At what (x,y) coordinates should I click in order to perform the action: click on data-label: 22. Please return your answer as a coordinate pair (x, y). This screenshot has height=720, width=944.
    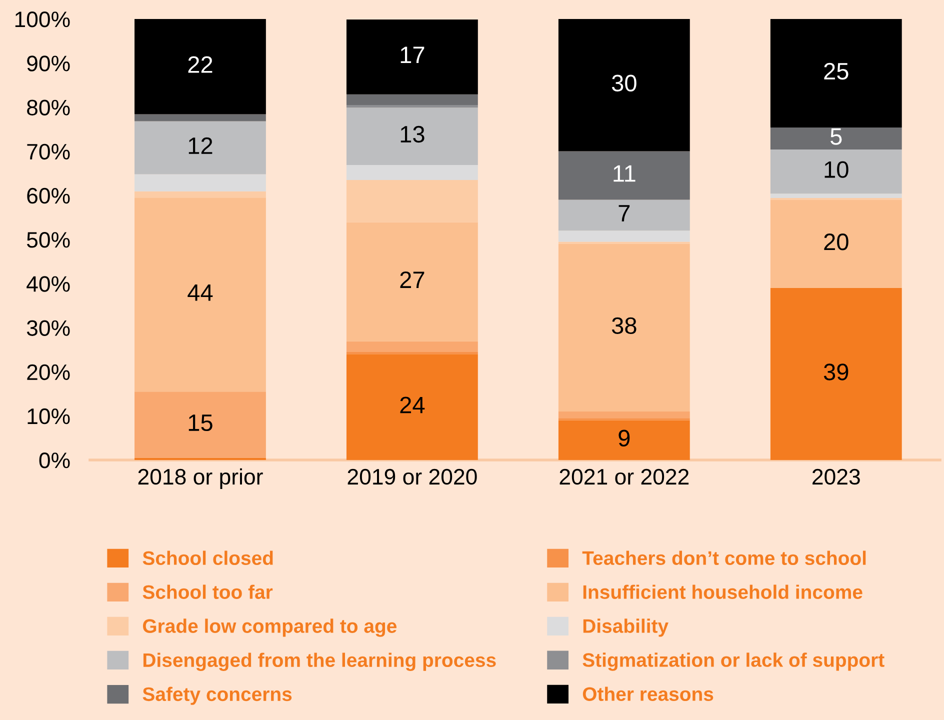
    Looking at the image, I should click on (200, 64).